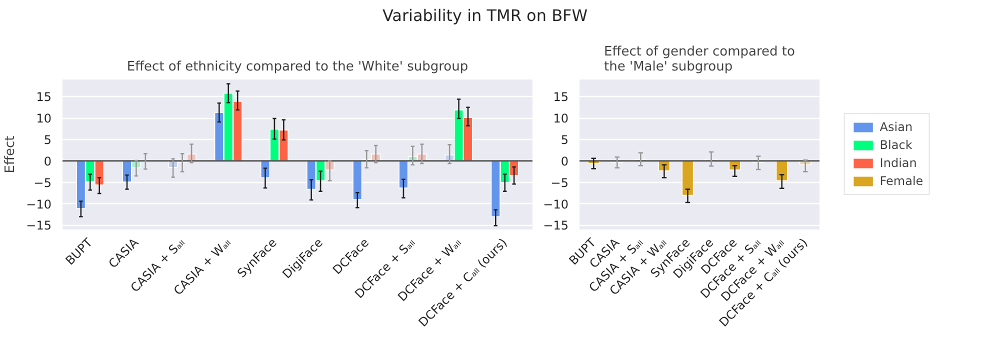 This screenshot has height=364, width=988. What do you see at coordinates (902, 181) in the screenshot?
I see `legend-label: Female` at bounding box center [902, 181].